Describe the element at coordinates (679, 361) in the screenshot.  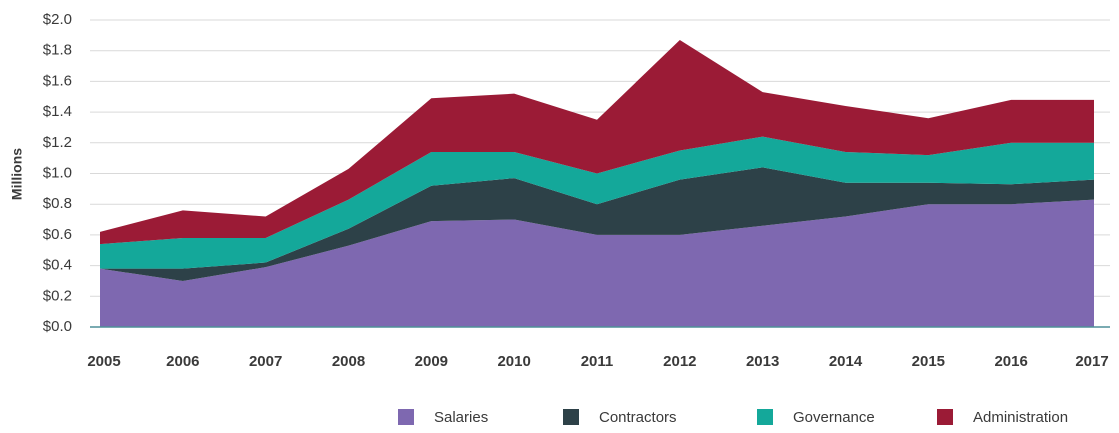
I see `x-tick-label: 2012` at that location.